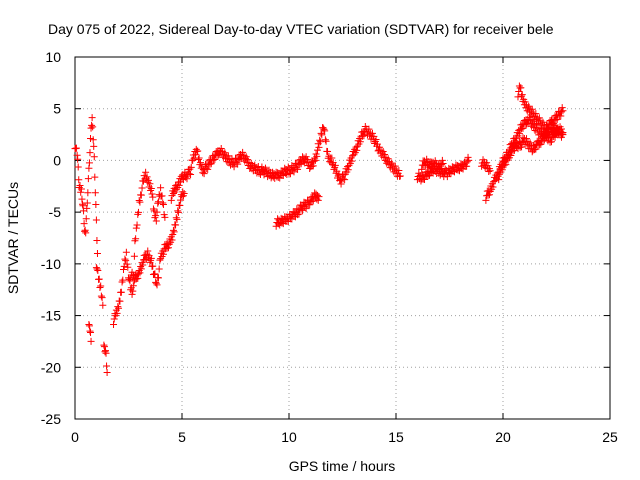  Describe the element at coordinates (51, 264) in the screenshot. I see `y-tick-label: -10` at that location.